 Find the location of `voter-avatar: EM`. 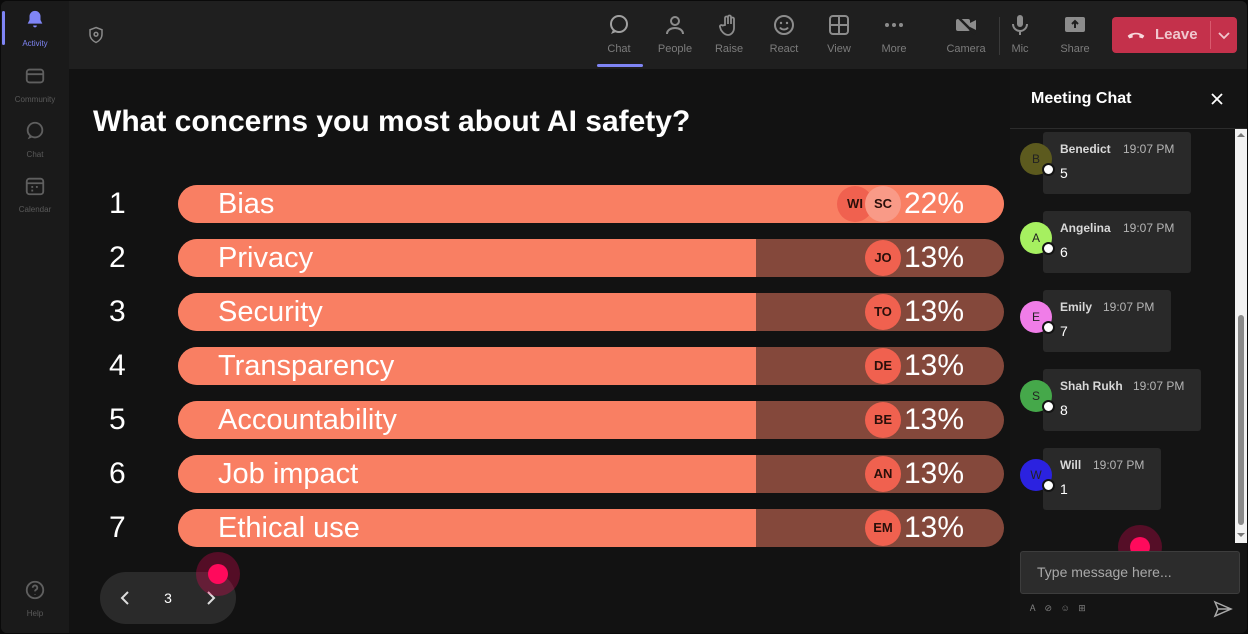

voter-avatar: EM is located at coordinates (883, 528).